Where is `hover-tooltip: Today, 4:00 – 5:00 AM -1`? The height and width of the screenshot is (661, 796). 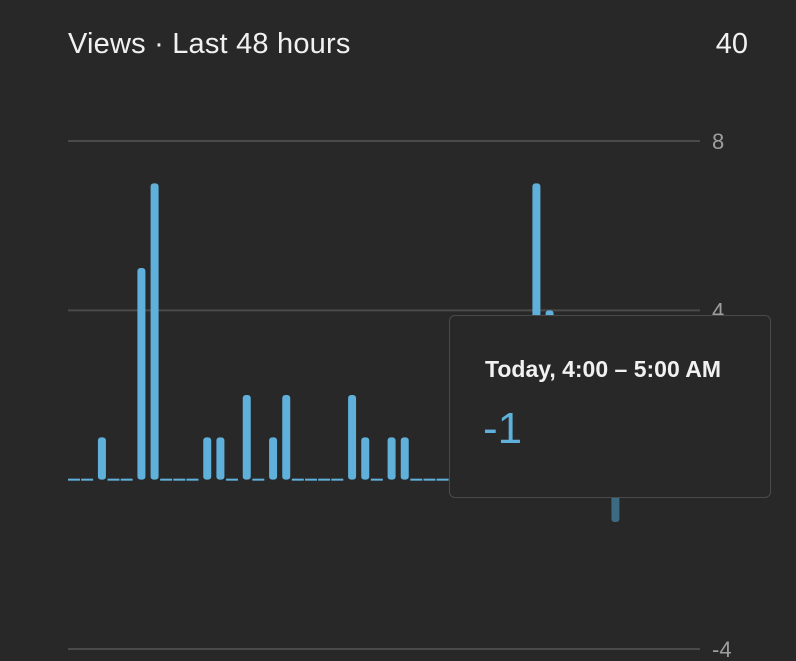 hover-tooltip: Today, 4:00 – 5:00 AM -1 is located at coordinates (610, 406).